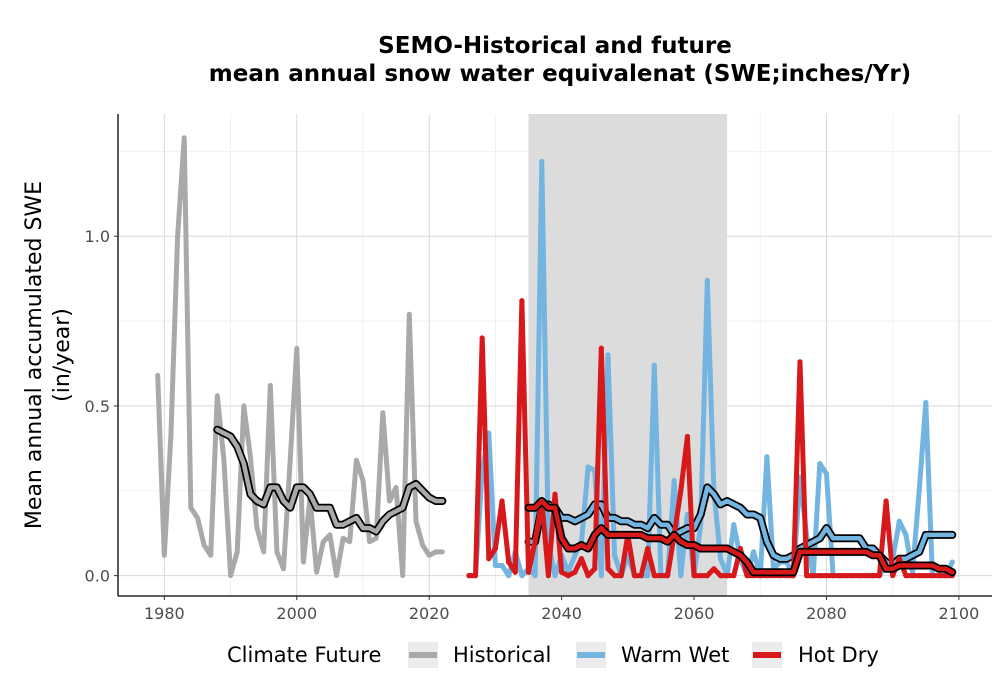 Image resolution: width=1000 pixels, height=700 pixels. What do you see at coordinates (826, 613) in the screenshot?
I see `x-tick-label: 2080` at bounding box center [826, 613].